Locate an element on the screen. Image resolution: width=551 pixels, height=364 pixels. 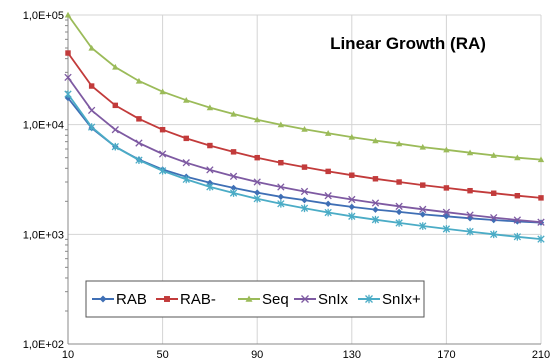
legend-item: RAB is located at coordinates (119, 299).